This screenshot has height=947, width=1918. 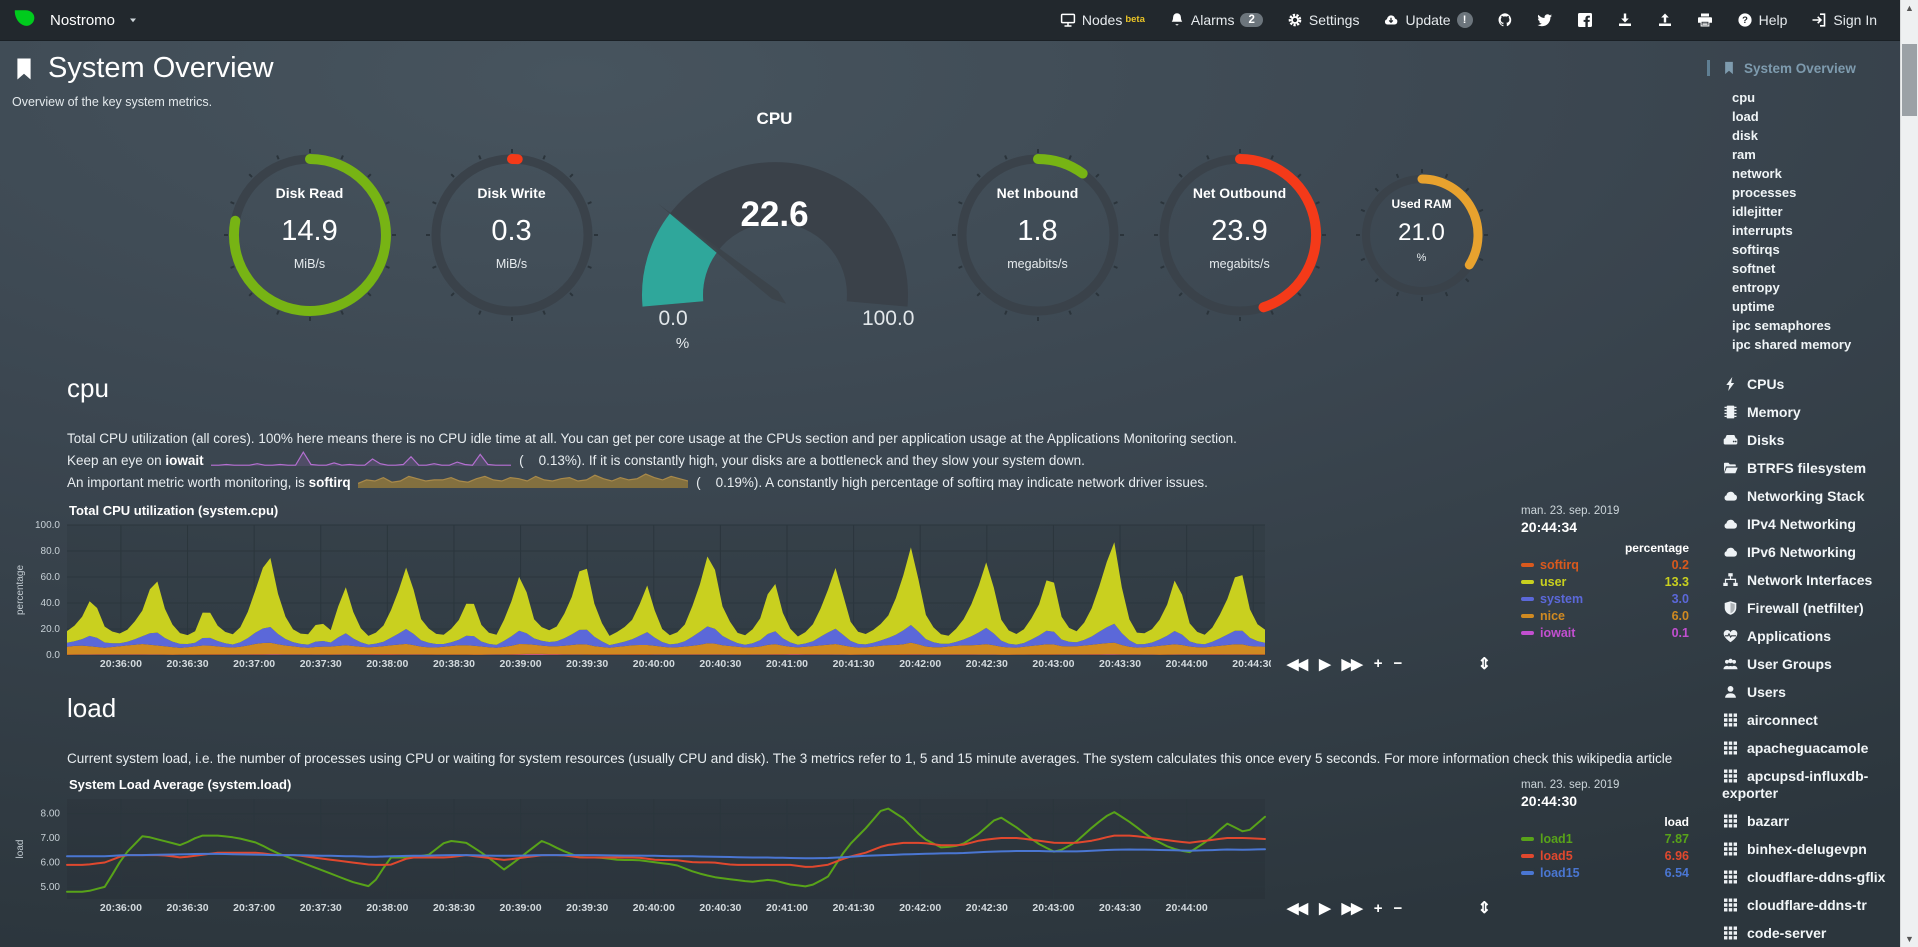 I want to click on sidebar-item-idlejitter: idlejitter, so click(x=1757, y=211).